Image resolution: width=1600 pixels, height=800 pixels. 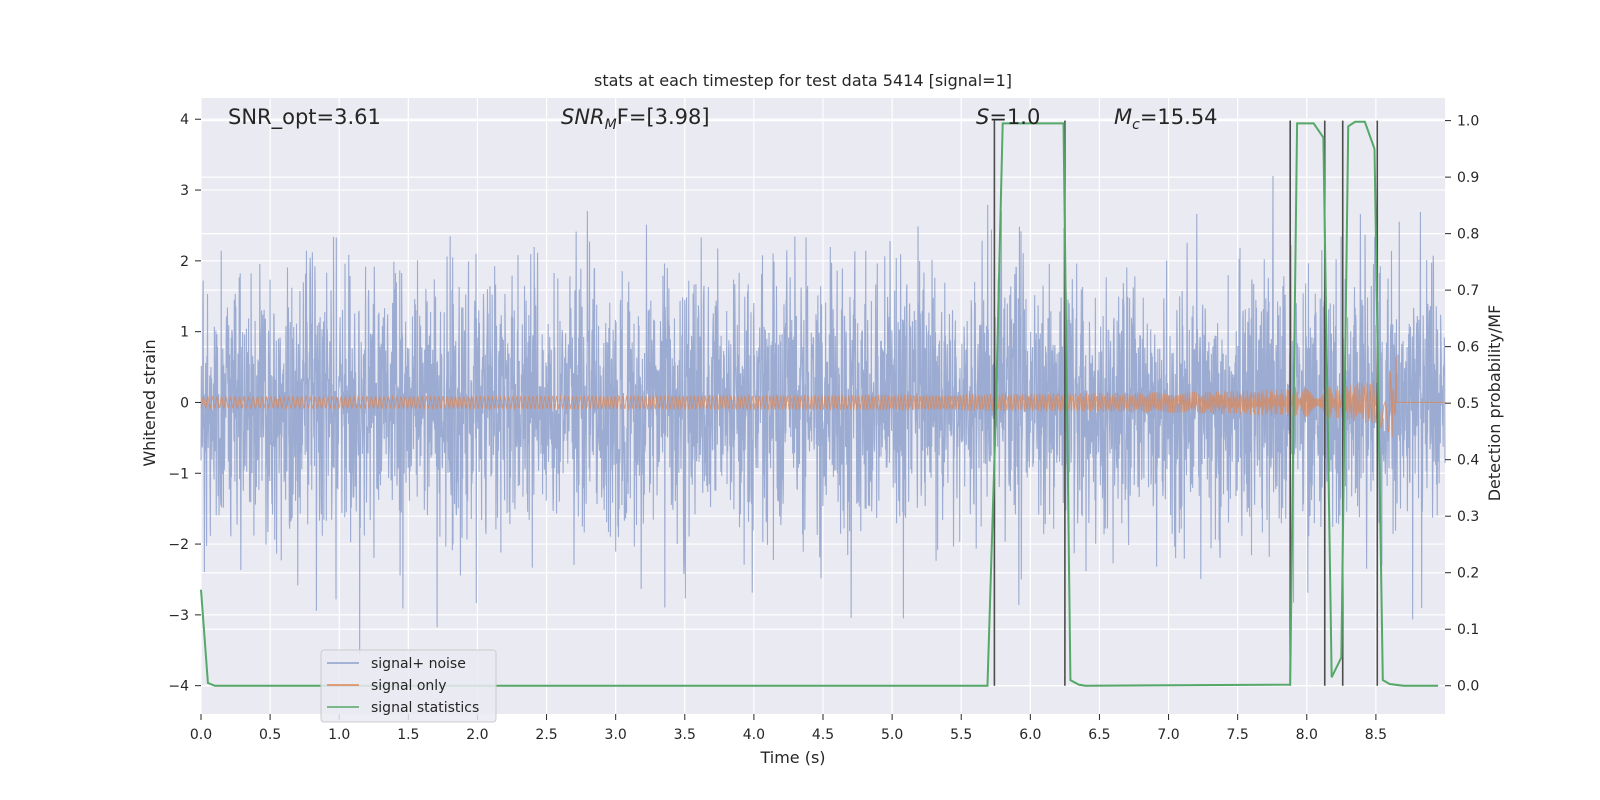 I want to click on annotation-s: S=1.0, so click(x=1008, y=117).